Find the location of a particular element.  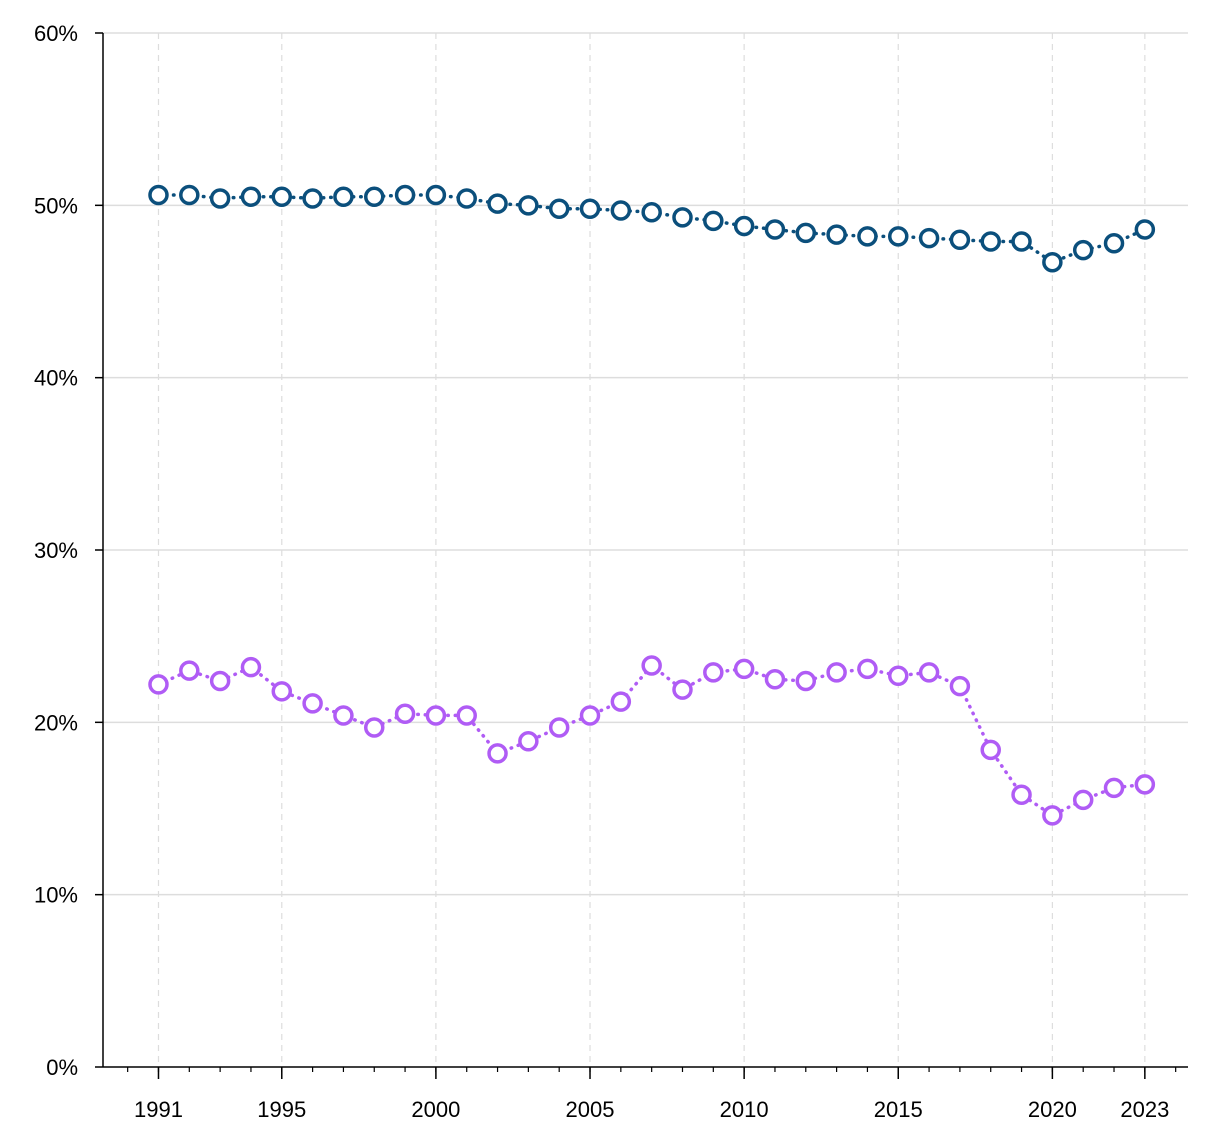

x-tick-label: 1995 is located at coordinates (281, 1109).